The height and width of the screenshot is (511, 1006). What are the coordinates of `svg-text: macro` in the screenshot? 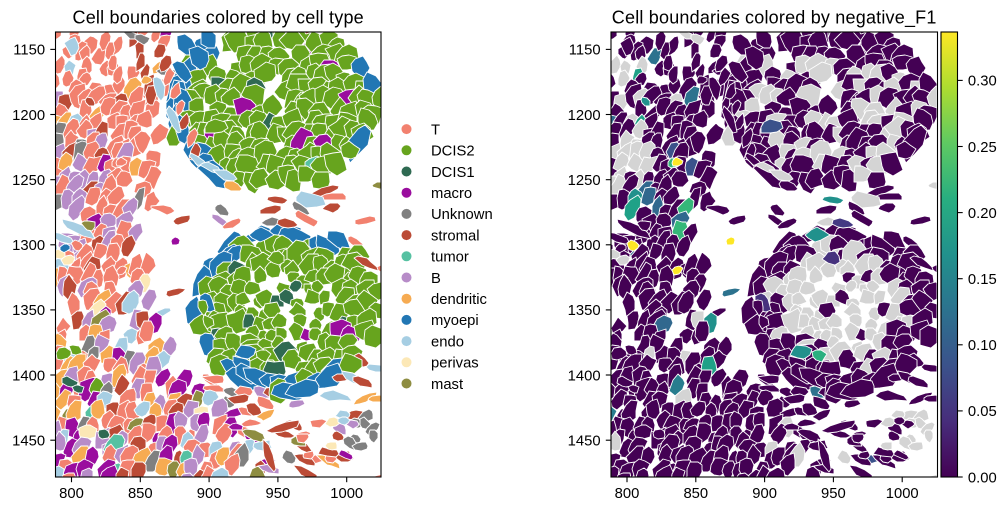 It's located at (451, 194).